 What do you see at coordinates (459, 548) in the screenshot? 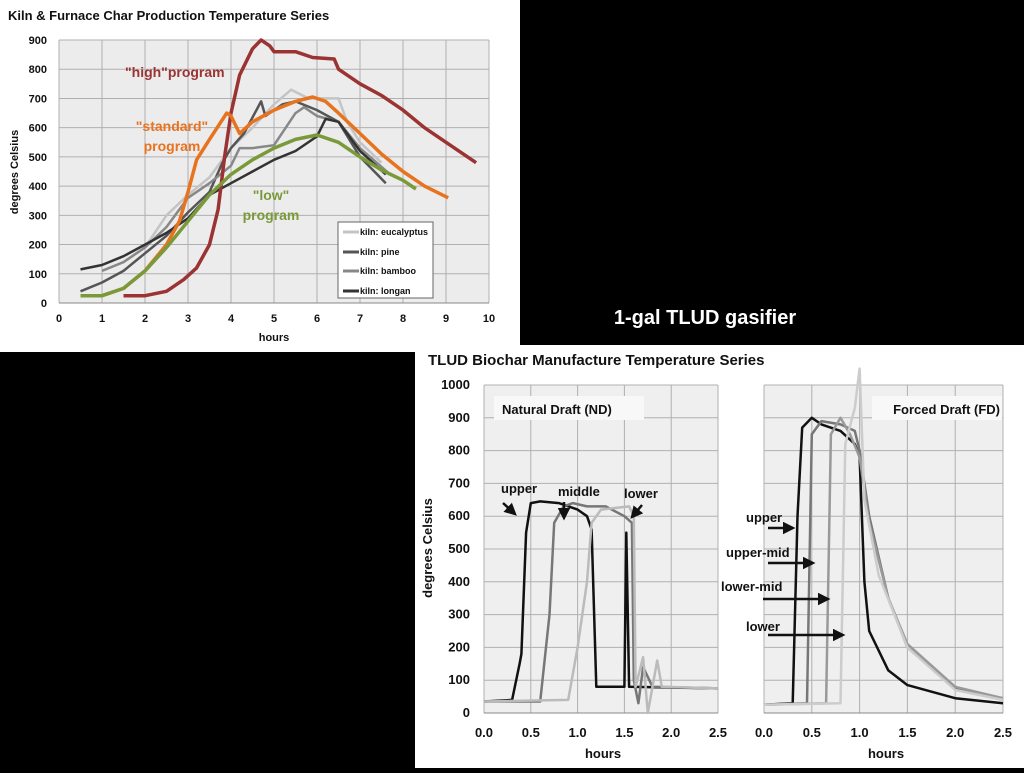
I see `nd-y-tick-label: 500` at bounding box center [459, 548].